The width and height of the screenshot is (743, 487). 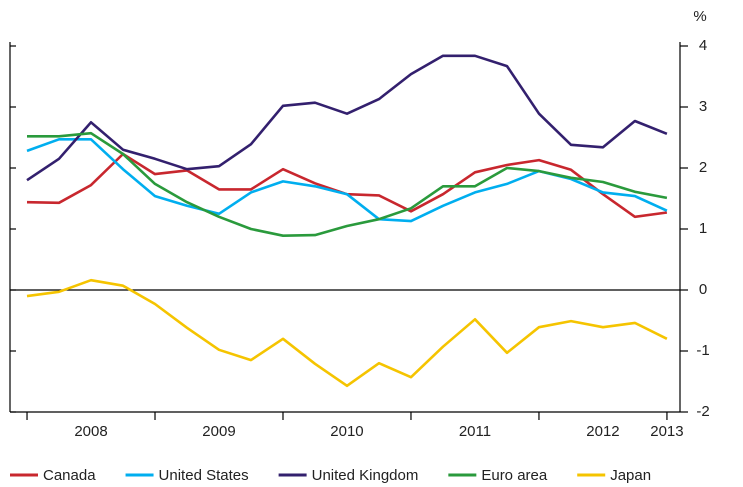 What do you see at coordinates (630, 475) in the screenshot?
I see `legend-label: Japan` at bounding box center [630, 475].